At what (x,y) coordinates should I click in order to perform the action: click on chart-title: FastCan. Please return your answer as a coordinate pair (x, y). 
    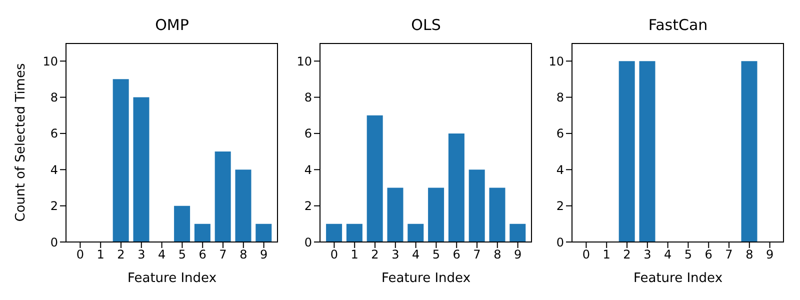
    Looking at the image, I should click on (678, 25).